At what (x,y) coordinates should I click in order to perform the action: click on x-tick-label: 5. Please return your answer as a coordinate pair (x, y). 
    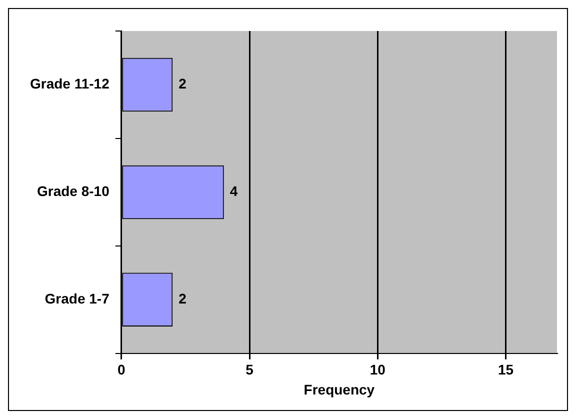
    Looking at the image, I should click on (250, 370).